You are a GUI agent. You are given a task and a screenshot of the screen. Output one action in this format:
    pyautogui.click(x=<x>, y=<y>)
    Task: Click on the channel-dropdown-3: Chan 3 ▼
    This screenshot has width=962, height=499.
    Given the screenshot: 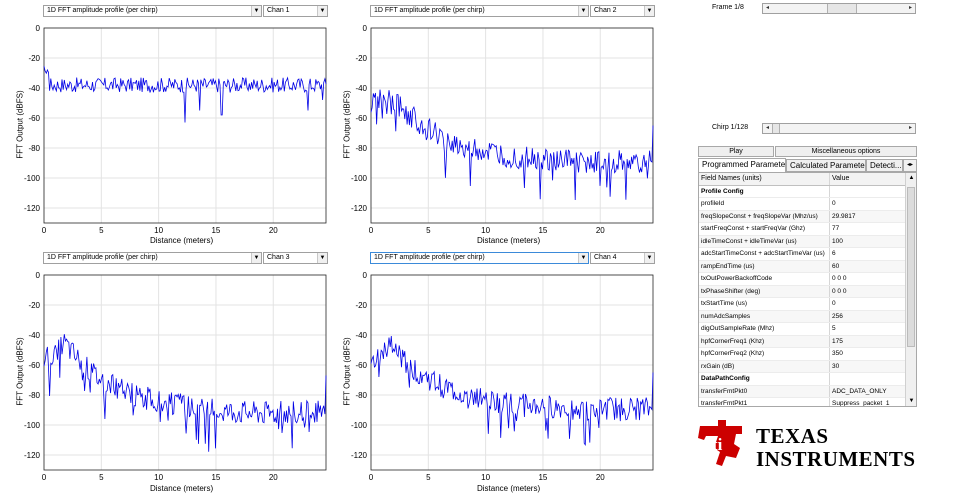 What is the action you would take?
    pyautogui.click(x=295, y=258)
    